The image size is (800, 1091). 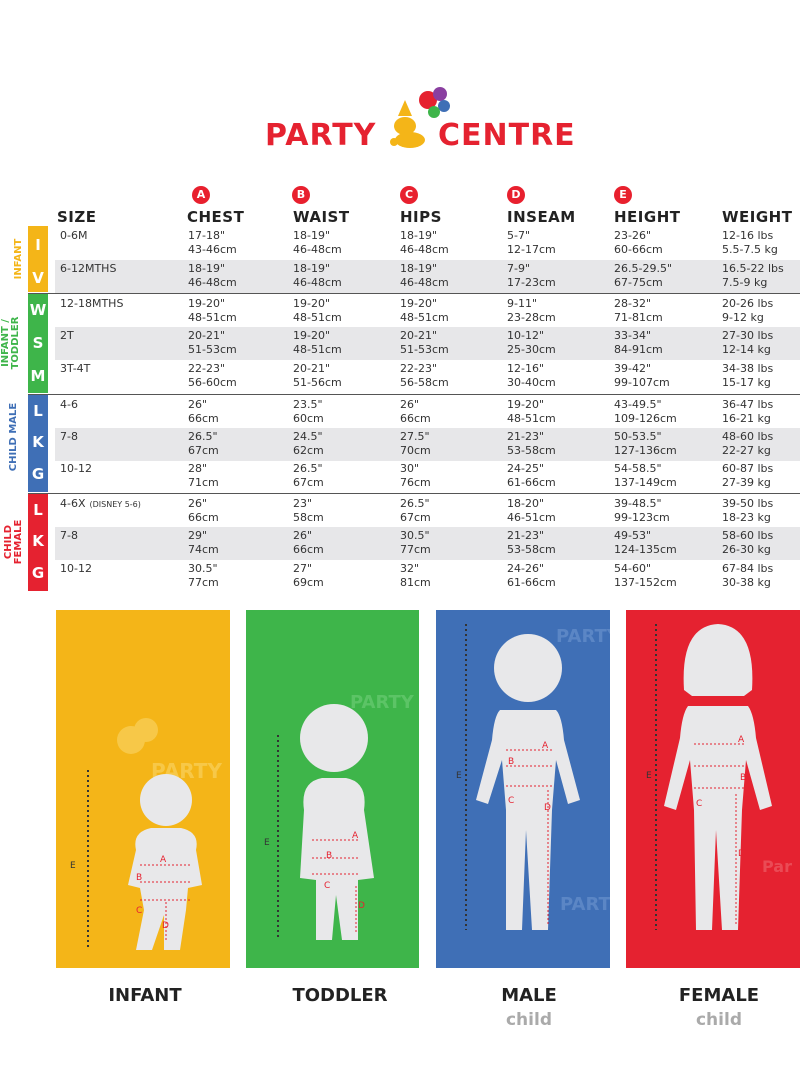 I want to click on waist-cell: 24.5" 62cm, so click(x=308, y=444).